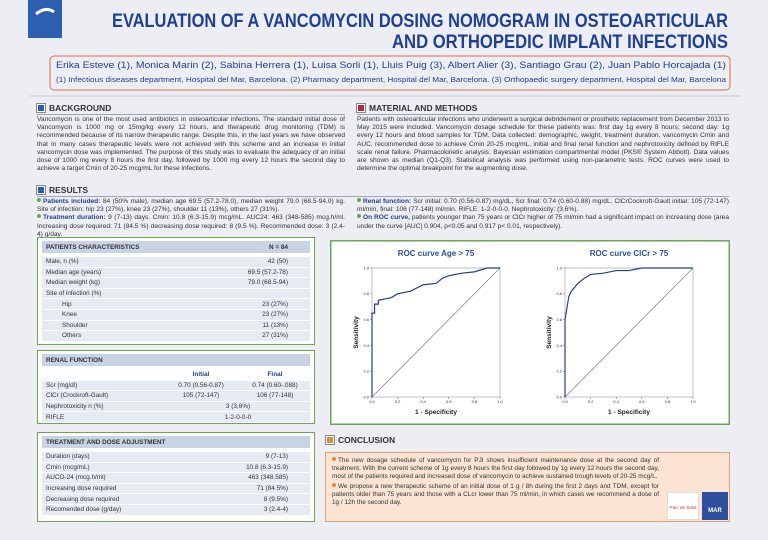 This screenshot has height=540, width=768. What do you see at coordinates (560, 42) in the screenshot?
I see `title-line: AND ORTHOPEDIC IMPLANT INFECTIONS` at bounding box center [560, 42].